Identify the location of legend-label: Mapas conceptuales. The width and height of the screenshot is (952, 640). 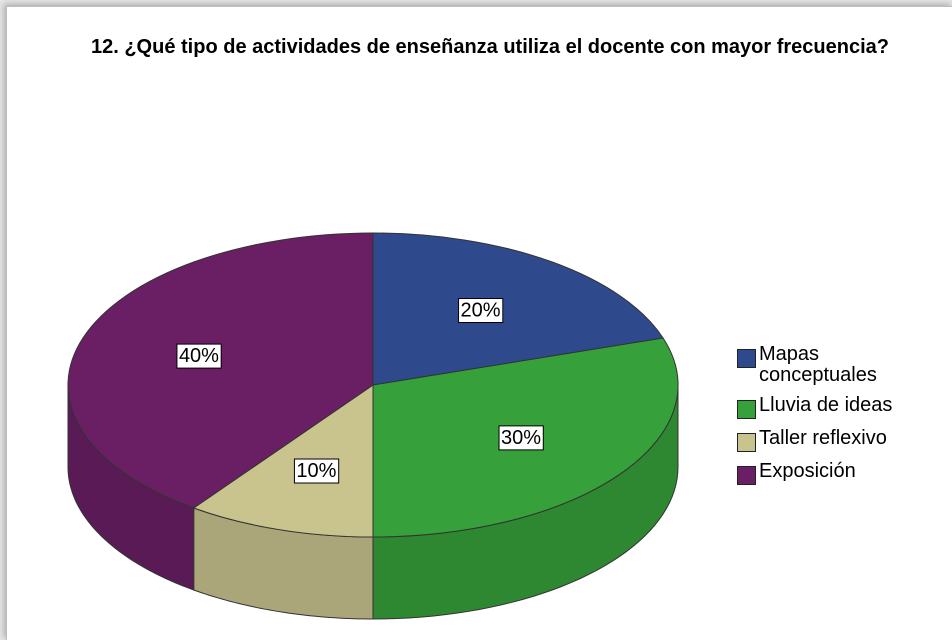
(818, 364).